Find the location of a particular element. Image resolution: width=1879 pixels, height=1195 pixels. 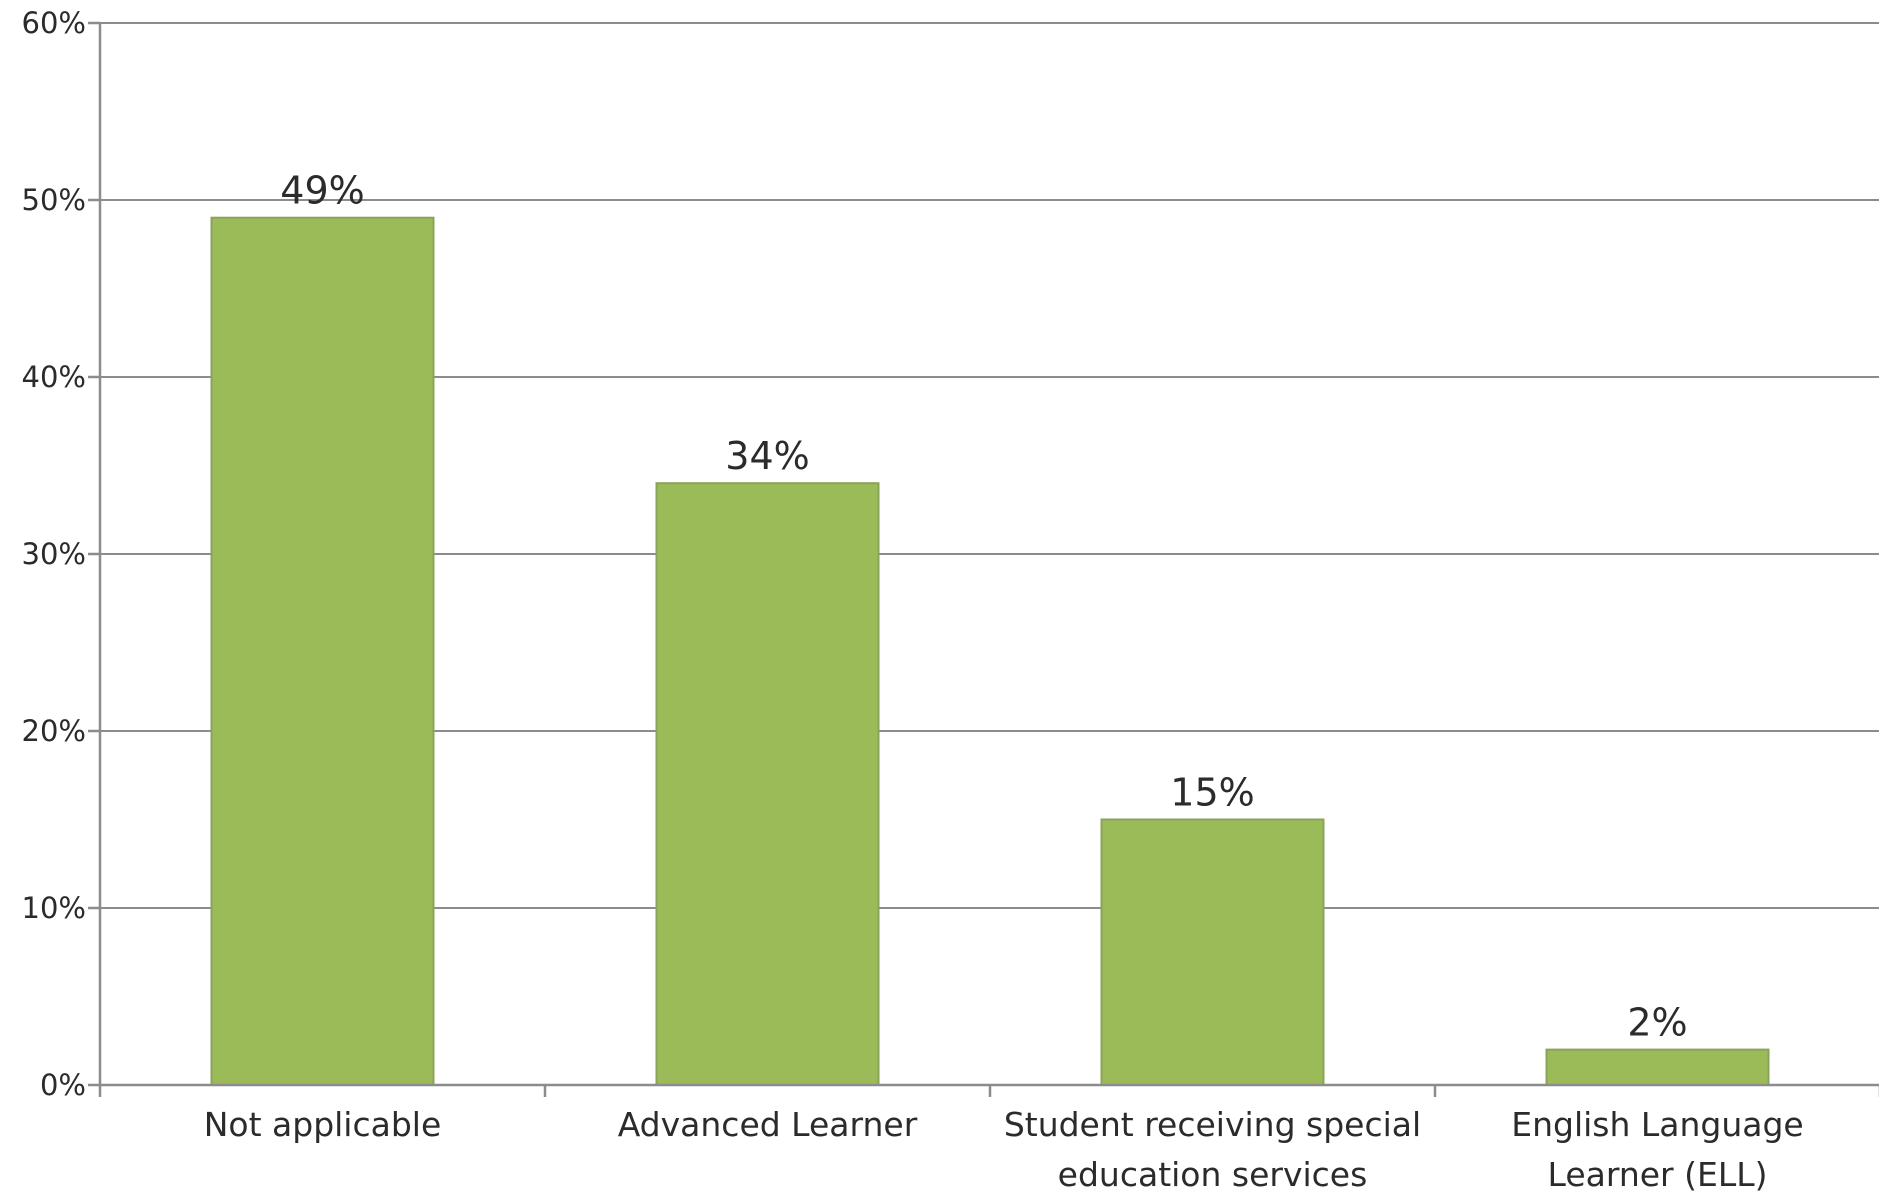

y-tick-label: 60% is located at coordinates (54, 23).